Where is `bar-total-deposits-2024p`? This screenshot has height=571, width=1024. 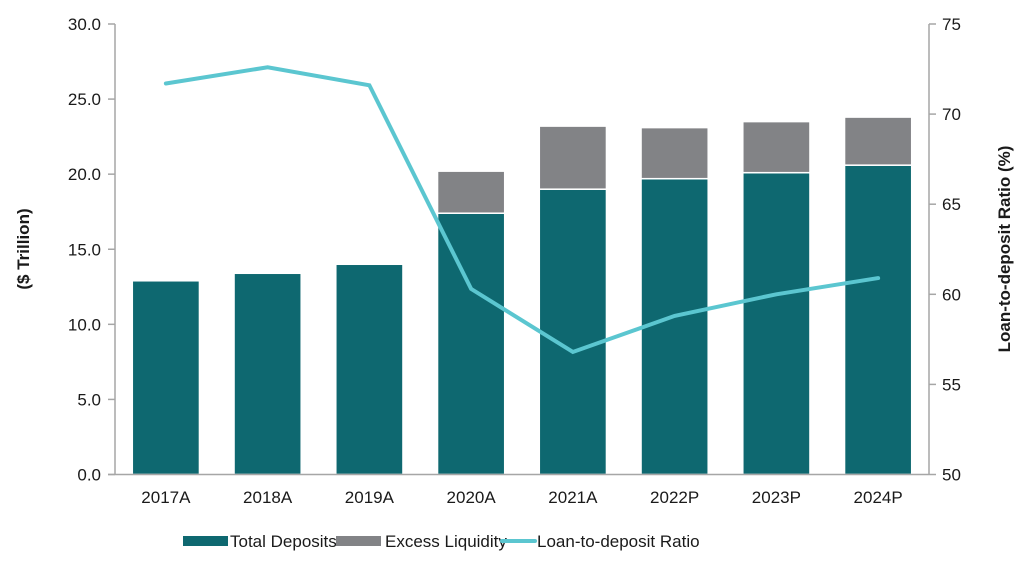
bar-total-deposits-2024p is located at coordinates (878, 320).